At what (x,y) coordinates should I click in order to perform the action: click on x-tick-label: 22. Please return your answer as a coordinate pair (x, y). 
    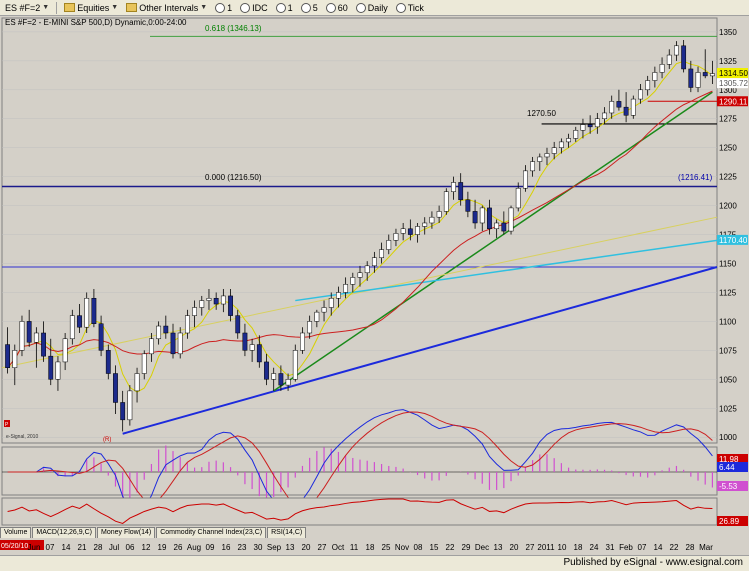
    Looking at the image, I should click on (450, 547).